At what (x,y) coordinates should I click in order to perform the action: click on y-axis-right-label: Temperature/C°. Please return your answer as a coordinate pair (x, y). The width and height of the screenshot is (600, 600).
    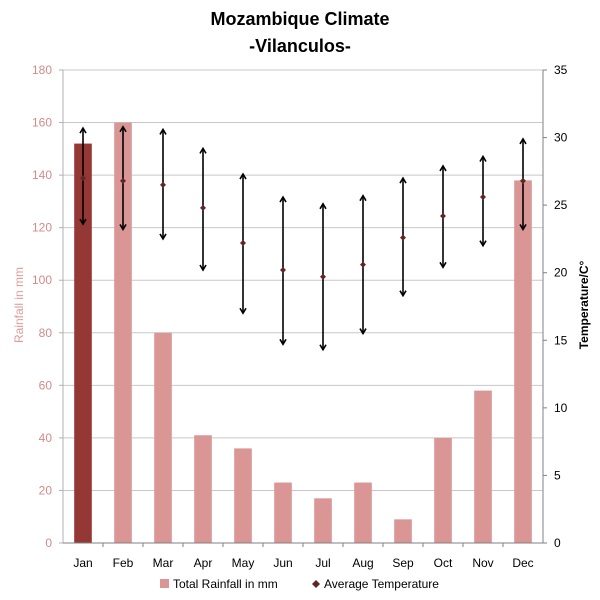
    Looking at the image, I should click on (584, 305).